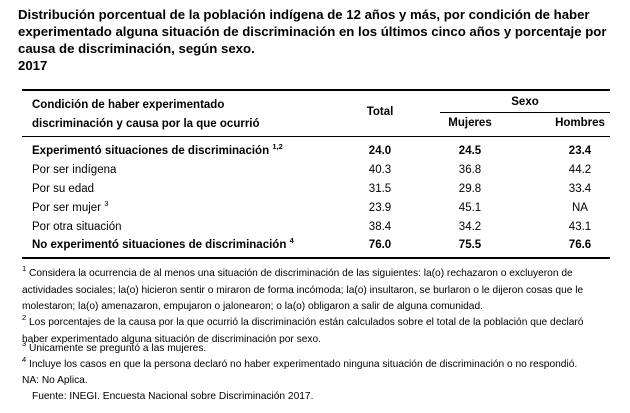  I want to click on cell-value: 40.3, so click(380, 170).